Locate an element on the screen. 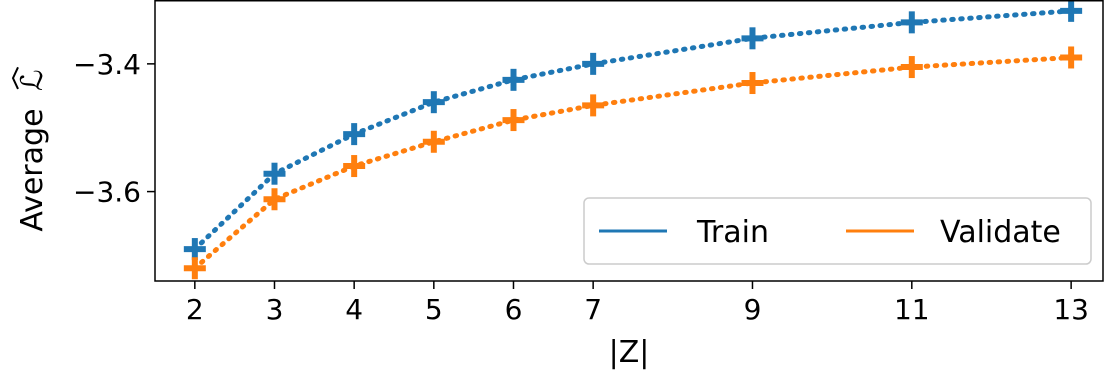 The width and height of the screenshot is (1104, 373). y-axis-label: Average ℒ is located at coordinates (30, 149).